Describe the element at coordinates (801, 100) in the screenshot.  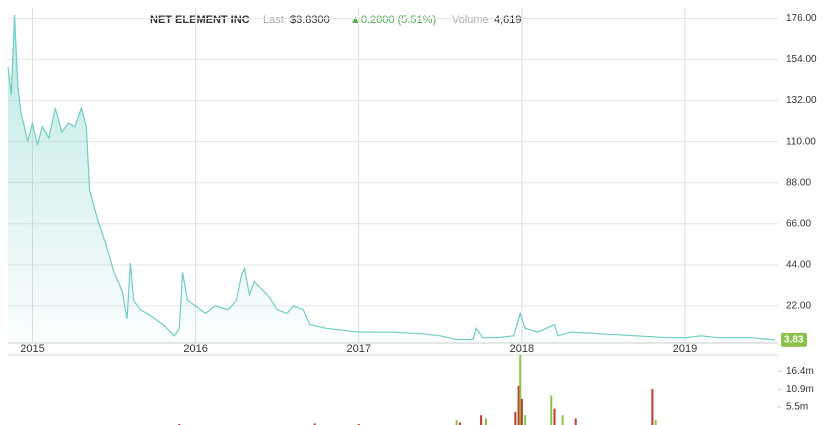
I see `y-tick-label: 132.00` at that location.